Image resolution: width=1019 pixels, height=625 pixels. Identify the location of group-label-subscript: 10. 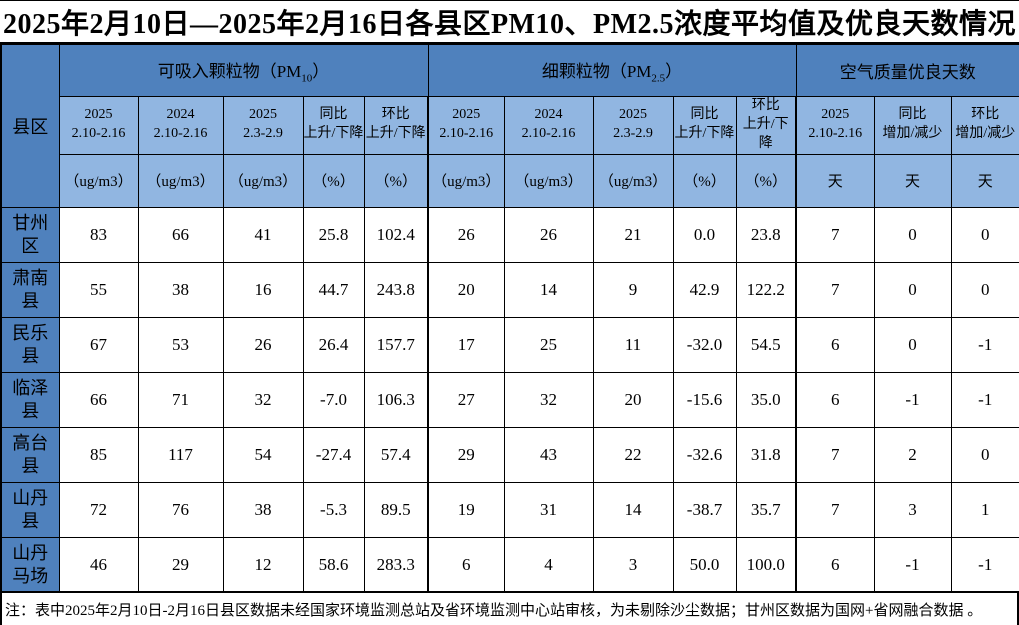
(307, 78).